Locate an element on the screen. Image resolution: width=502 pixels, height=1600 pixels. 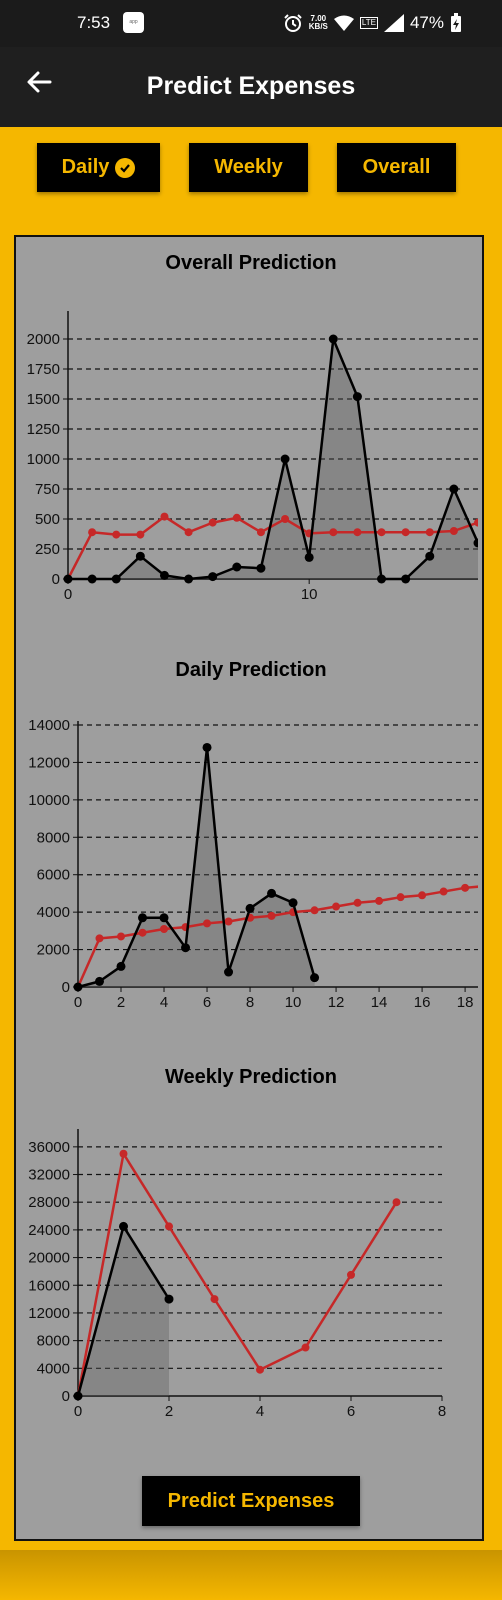
period-tabs: Daily Weekly Overall is located at coordinates (251, 168).